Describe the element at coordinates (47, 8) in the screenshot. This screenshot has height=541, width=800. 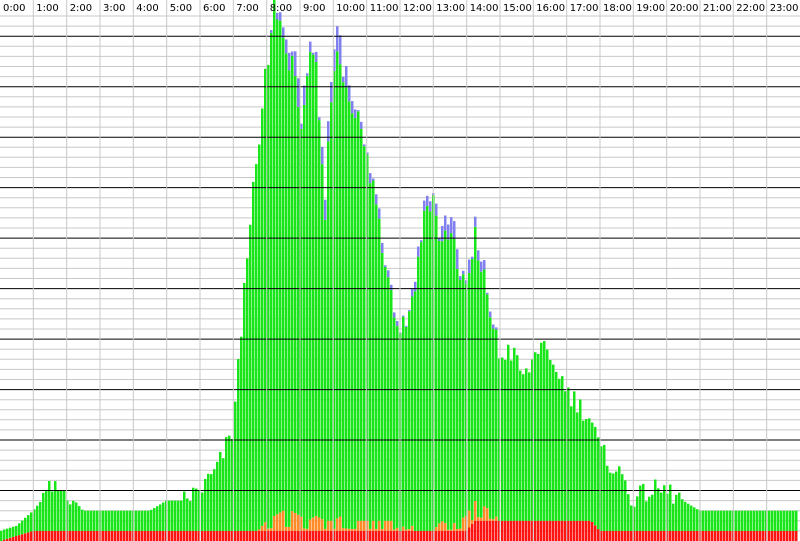
I see `x-tick-label: 1:00` at that location.